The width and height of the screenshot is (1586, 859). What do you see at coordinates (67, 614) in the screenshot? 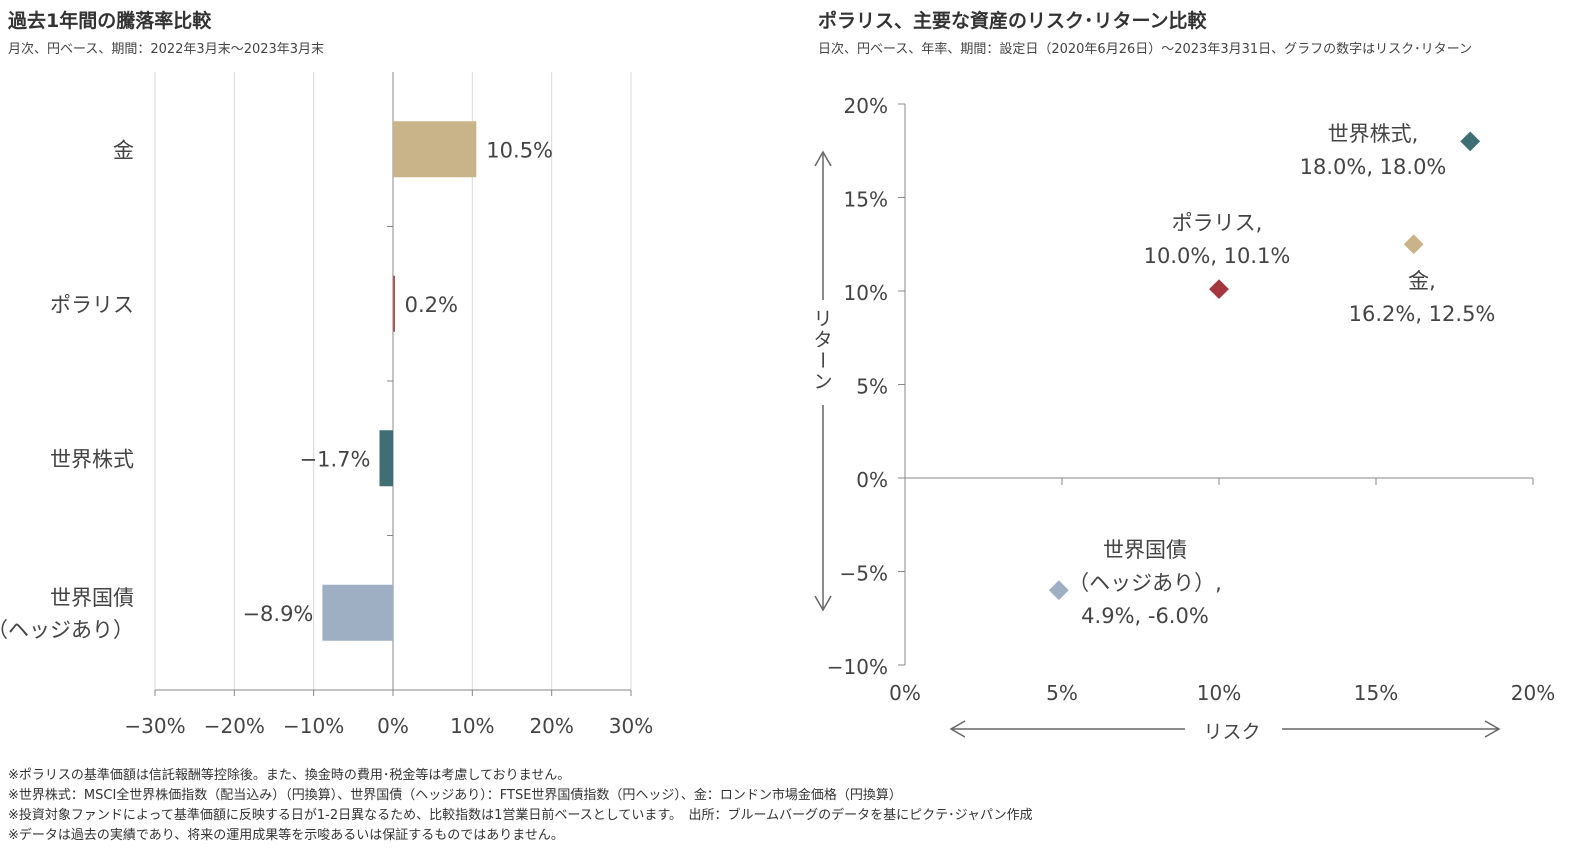
I see `category-label: 世界国債（ヘッジあり）` at bounding box center [67, 614].